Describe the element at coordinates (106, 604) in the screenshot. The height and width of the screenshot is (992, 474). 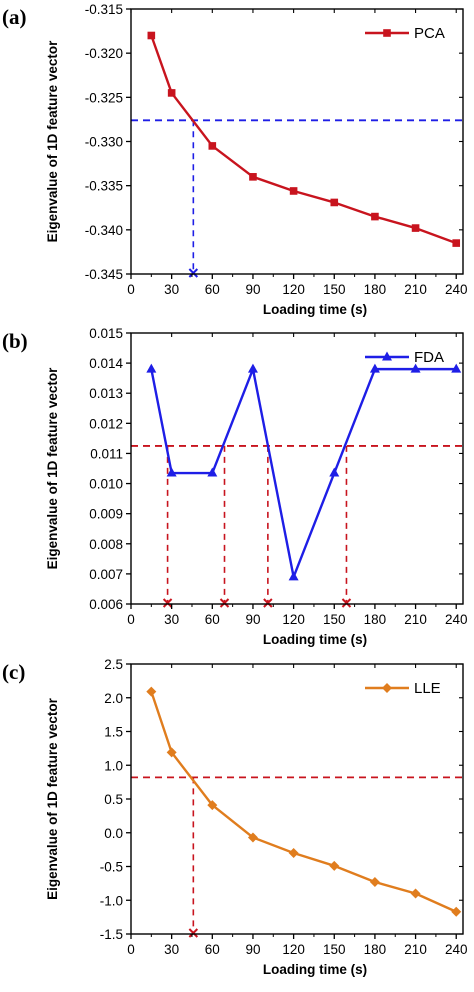
I see `y-tick-label: 0.006` at that location.